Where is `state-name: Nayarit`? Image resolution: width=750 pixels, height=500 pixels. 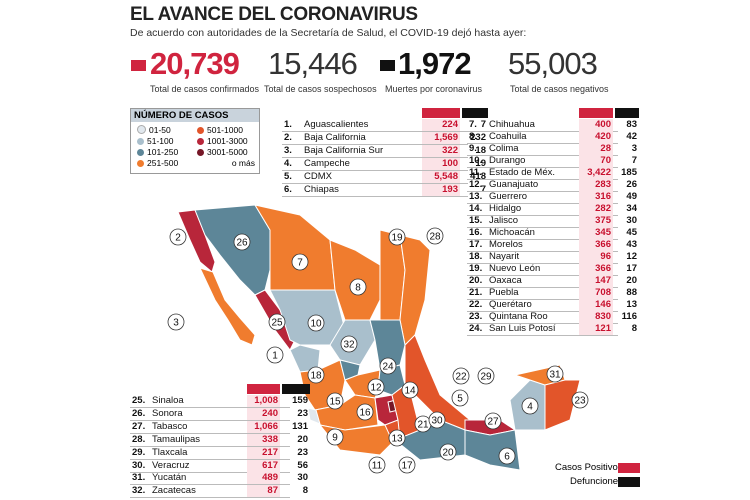
state-name: Nayarit is located at coordinates (504, 256).